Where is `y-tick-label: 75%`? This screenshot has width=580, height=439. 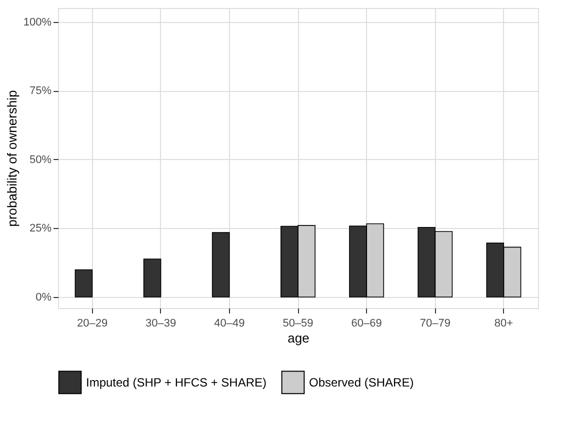
y-tick-label: 75% is located at coordinates (40, 91).